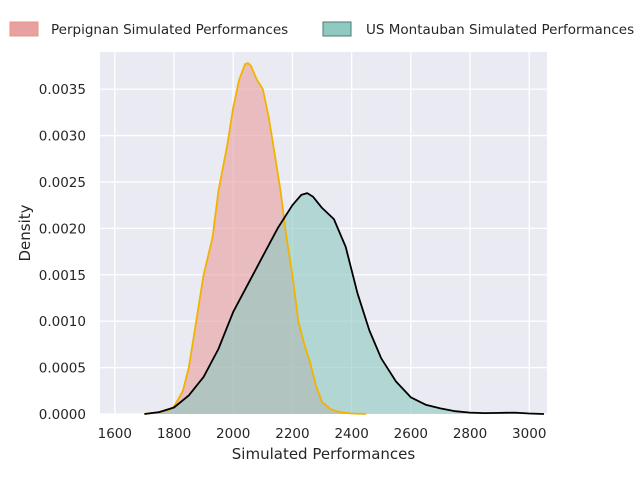 The image size is (640, 480). Describe the element at coordinates (292, 434) in the screenshot. I see `x-tick-label: 2200` at that location.